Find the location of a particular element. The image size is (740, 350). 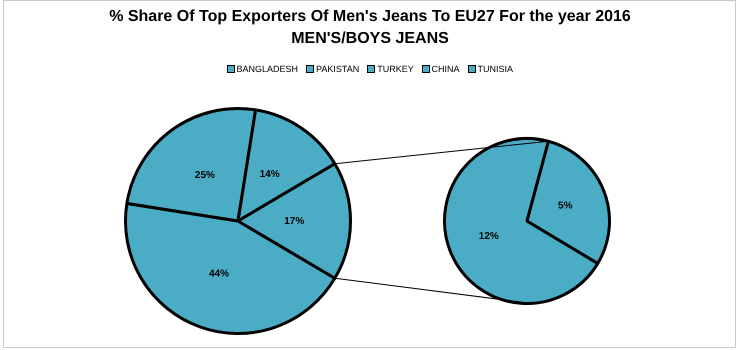

data-label: 44% is located at coordinates (219, 274).